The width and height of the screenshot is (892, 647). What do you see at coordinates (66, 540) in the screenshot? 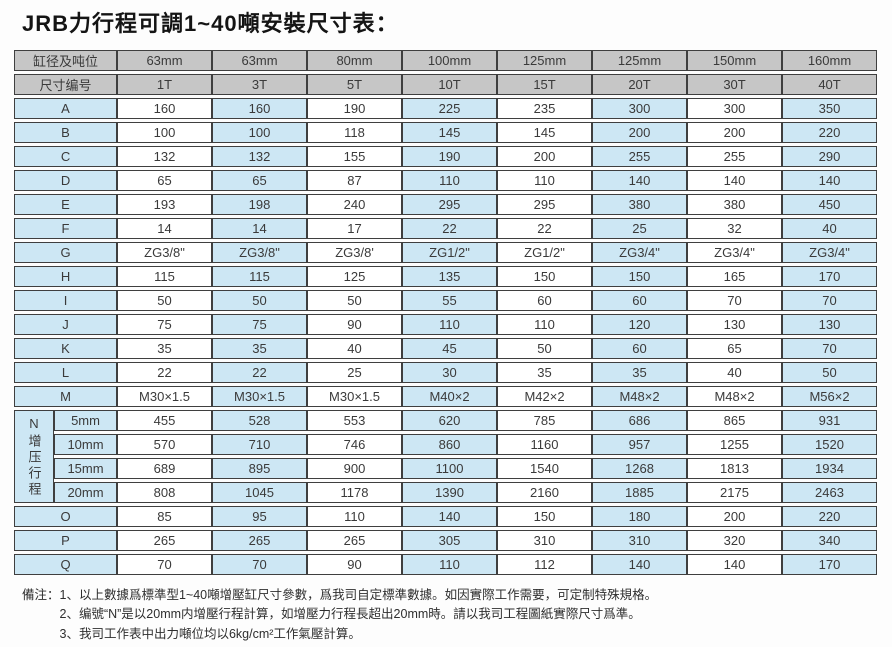
I see `row-label: P` at bounding box center [66, 540].